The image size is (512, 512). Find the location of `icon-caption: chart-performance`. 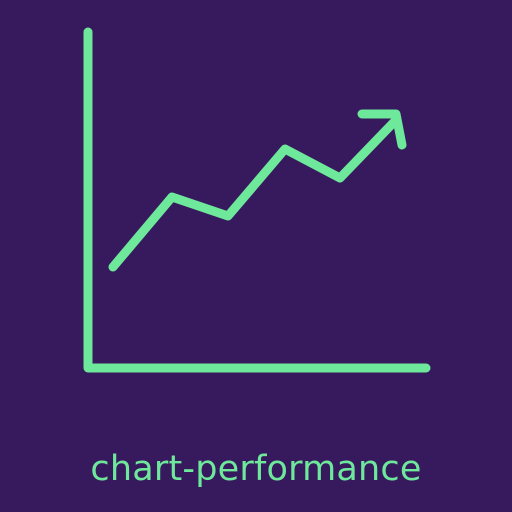

icon-caption: chart-performance is located at coordinates (256, 469).